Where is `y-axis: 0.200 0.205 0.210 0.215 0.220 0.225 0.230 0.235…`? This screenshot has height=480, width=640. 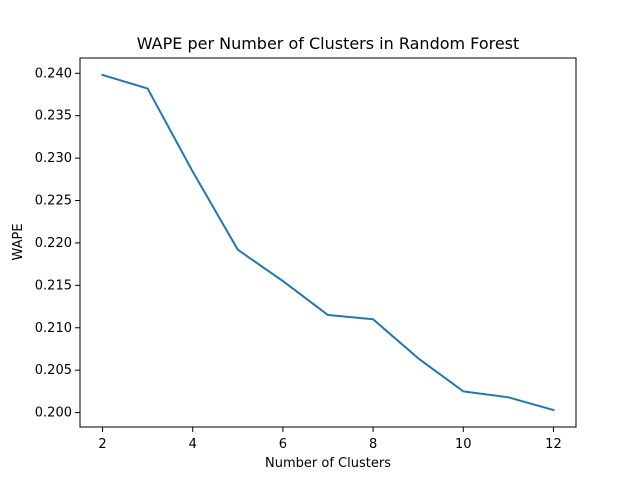
y-axis: 0.200 0.205 0.210 0.215 0.220 0.225 0.230 0.235… is located at coordinates (57, 243).